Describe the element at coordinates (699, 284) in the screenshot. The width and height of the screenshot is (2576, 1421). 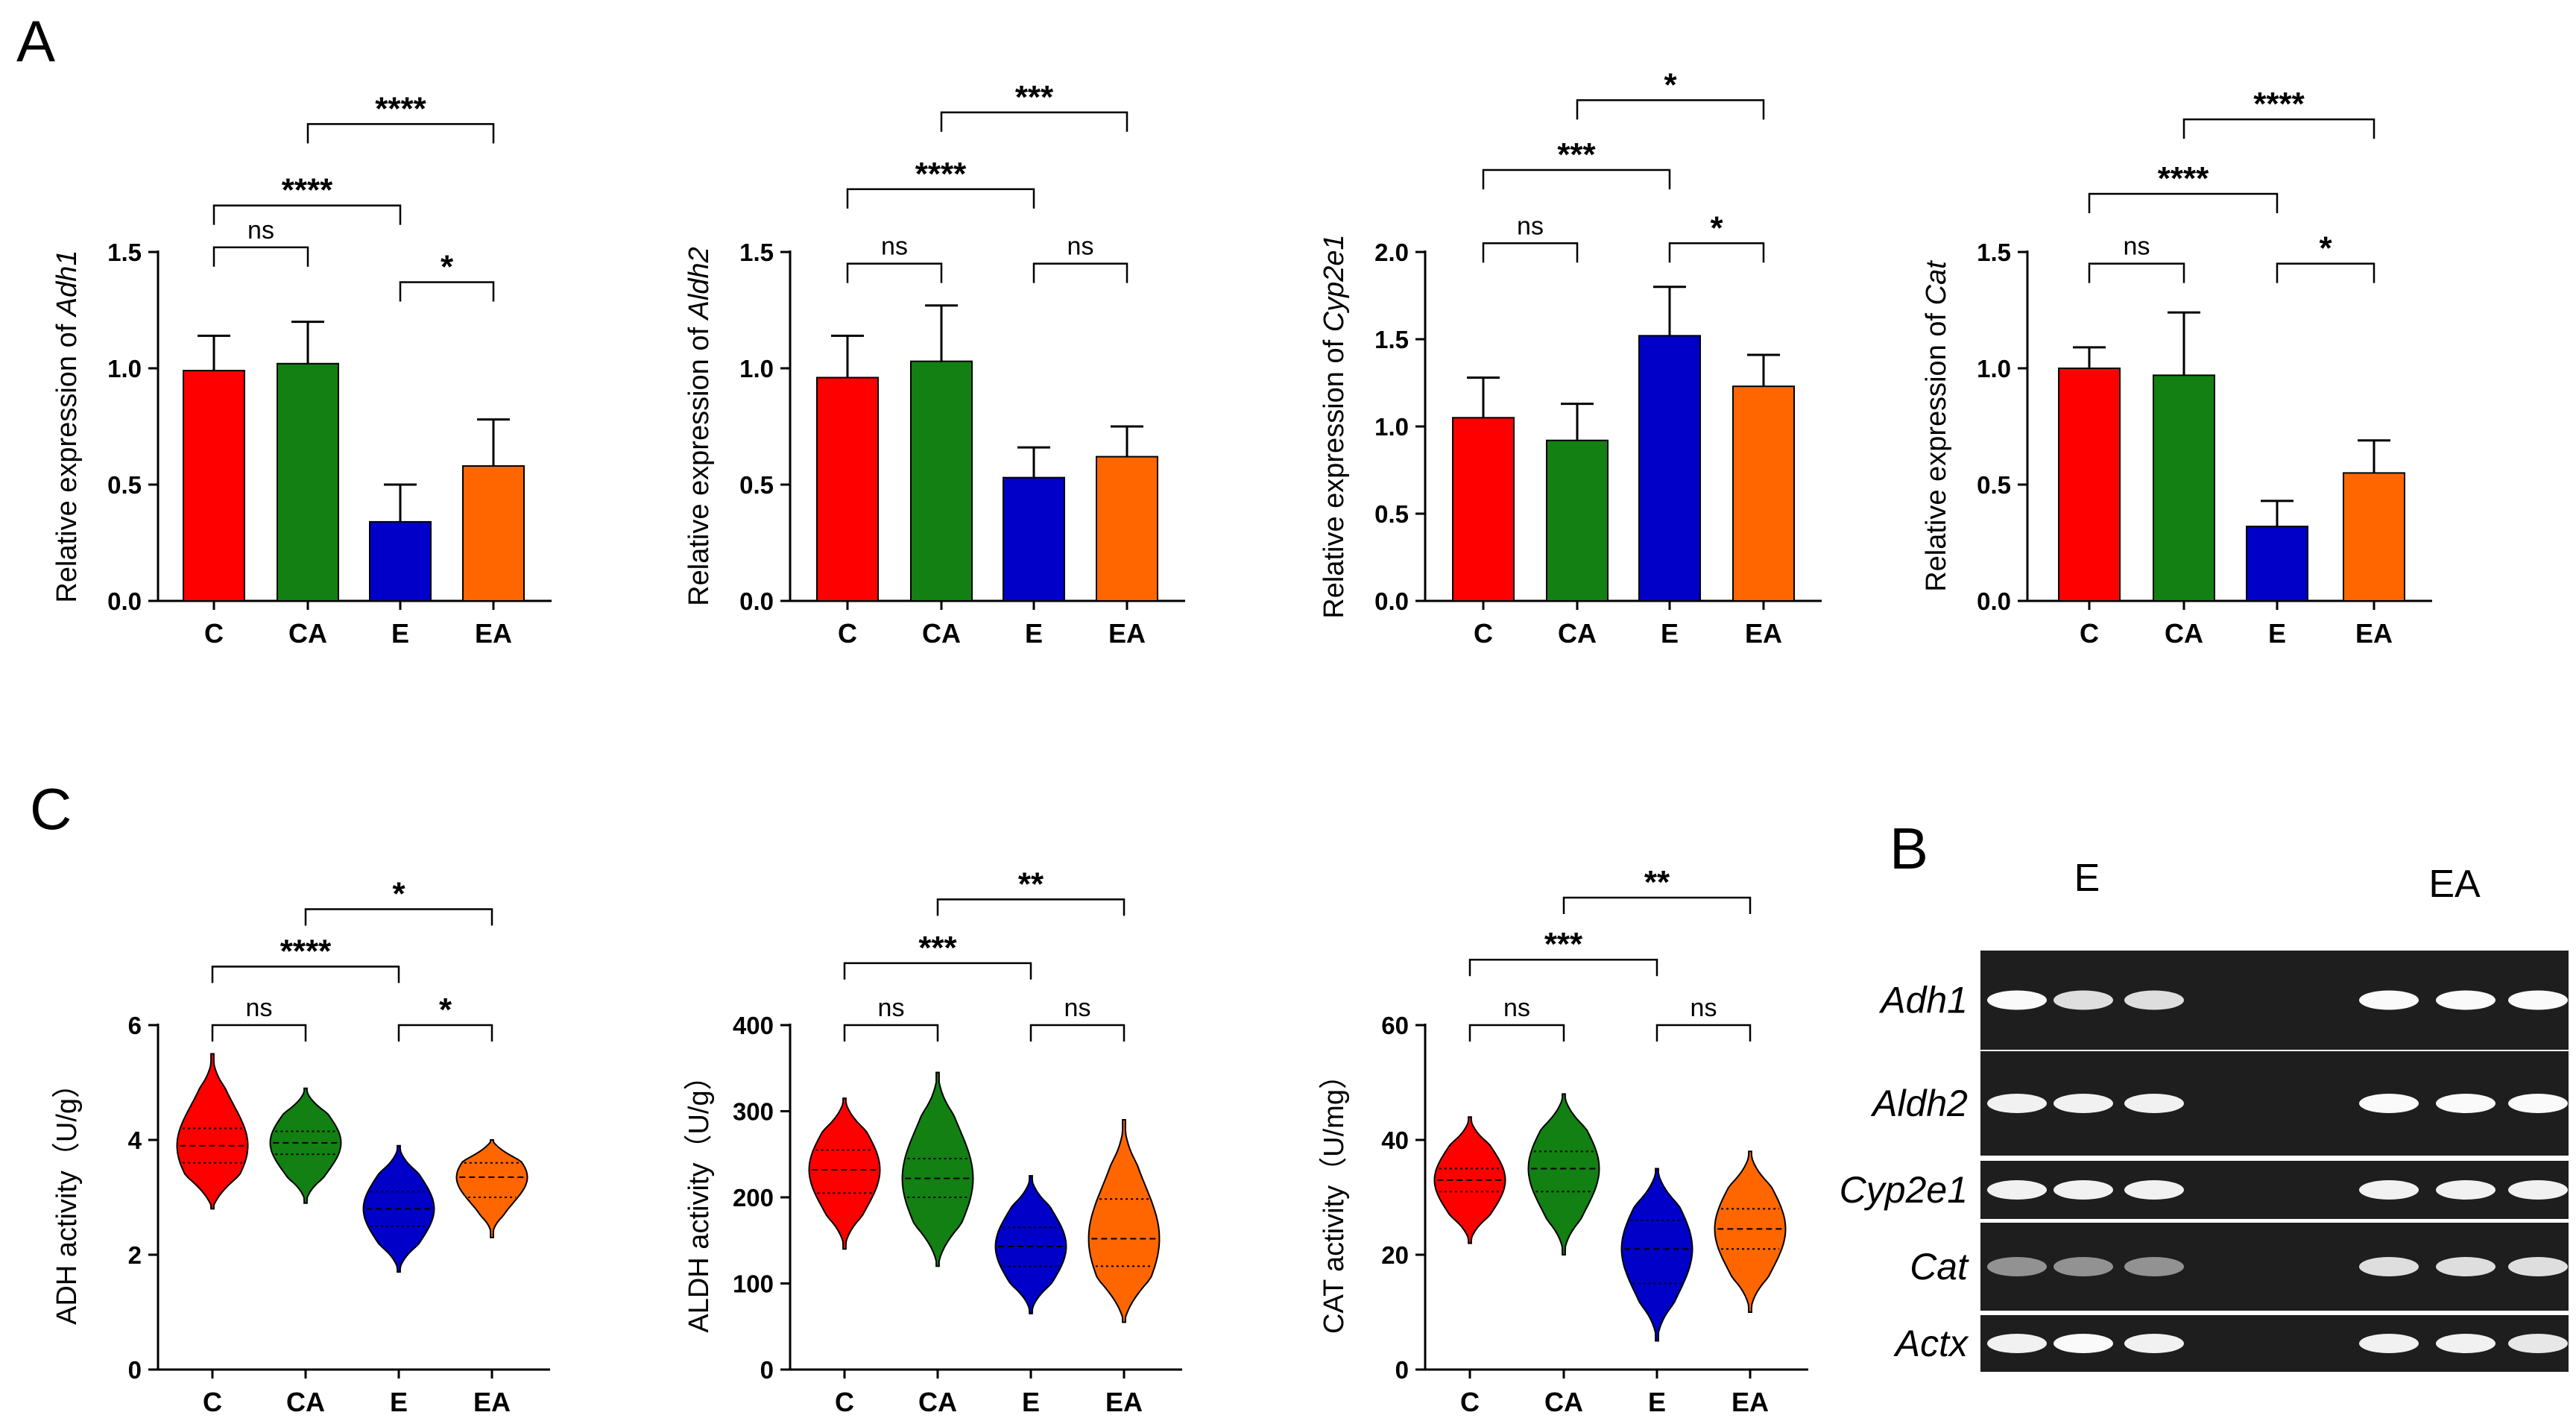
I see `y-axis-label-gene: Aldh2` at that location.